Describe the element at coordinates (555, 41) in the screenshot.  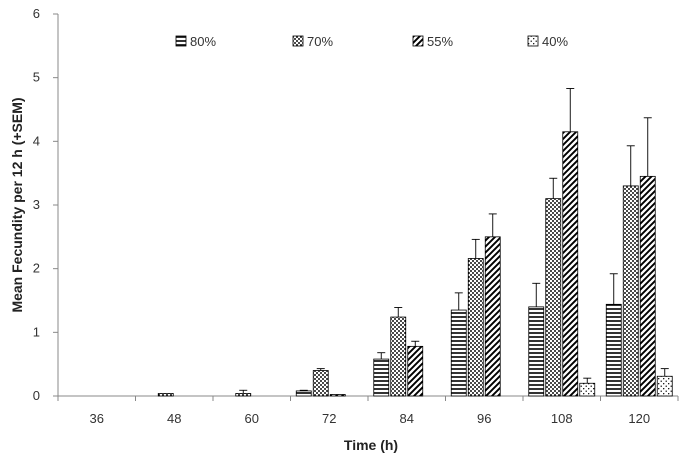
I see `legend-label-3: 40%` at that location.